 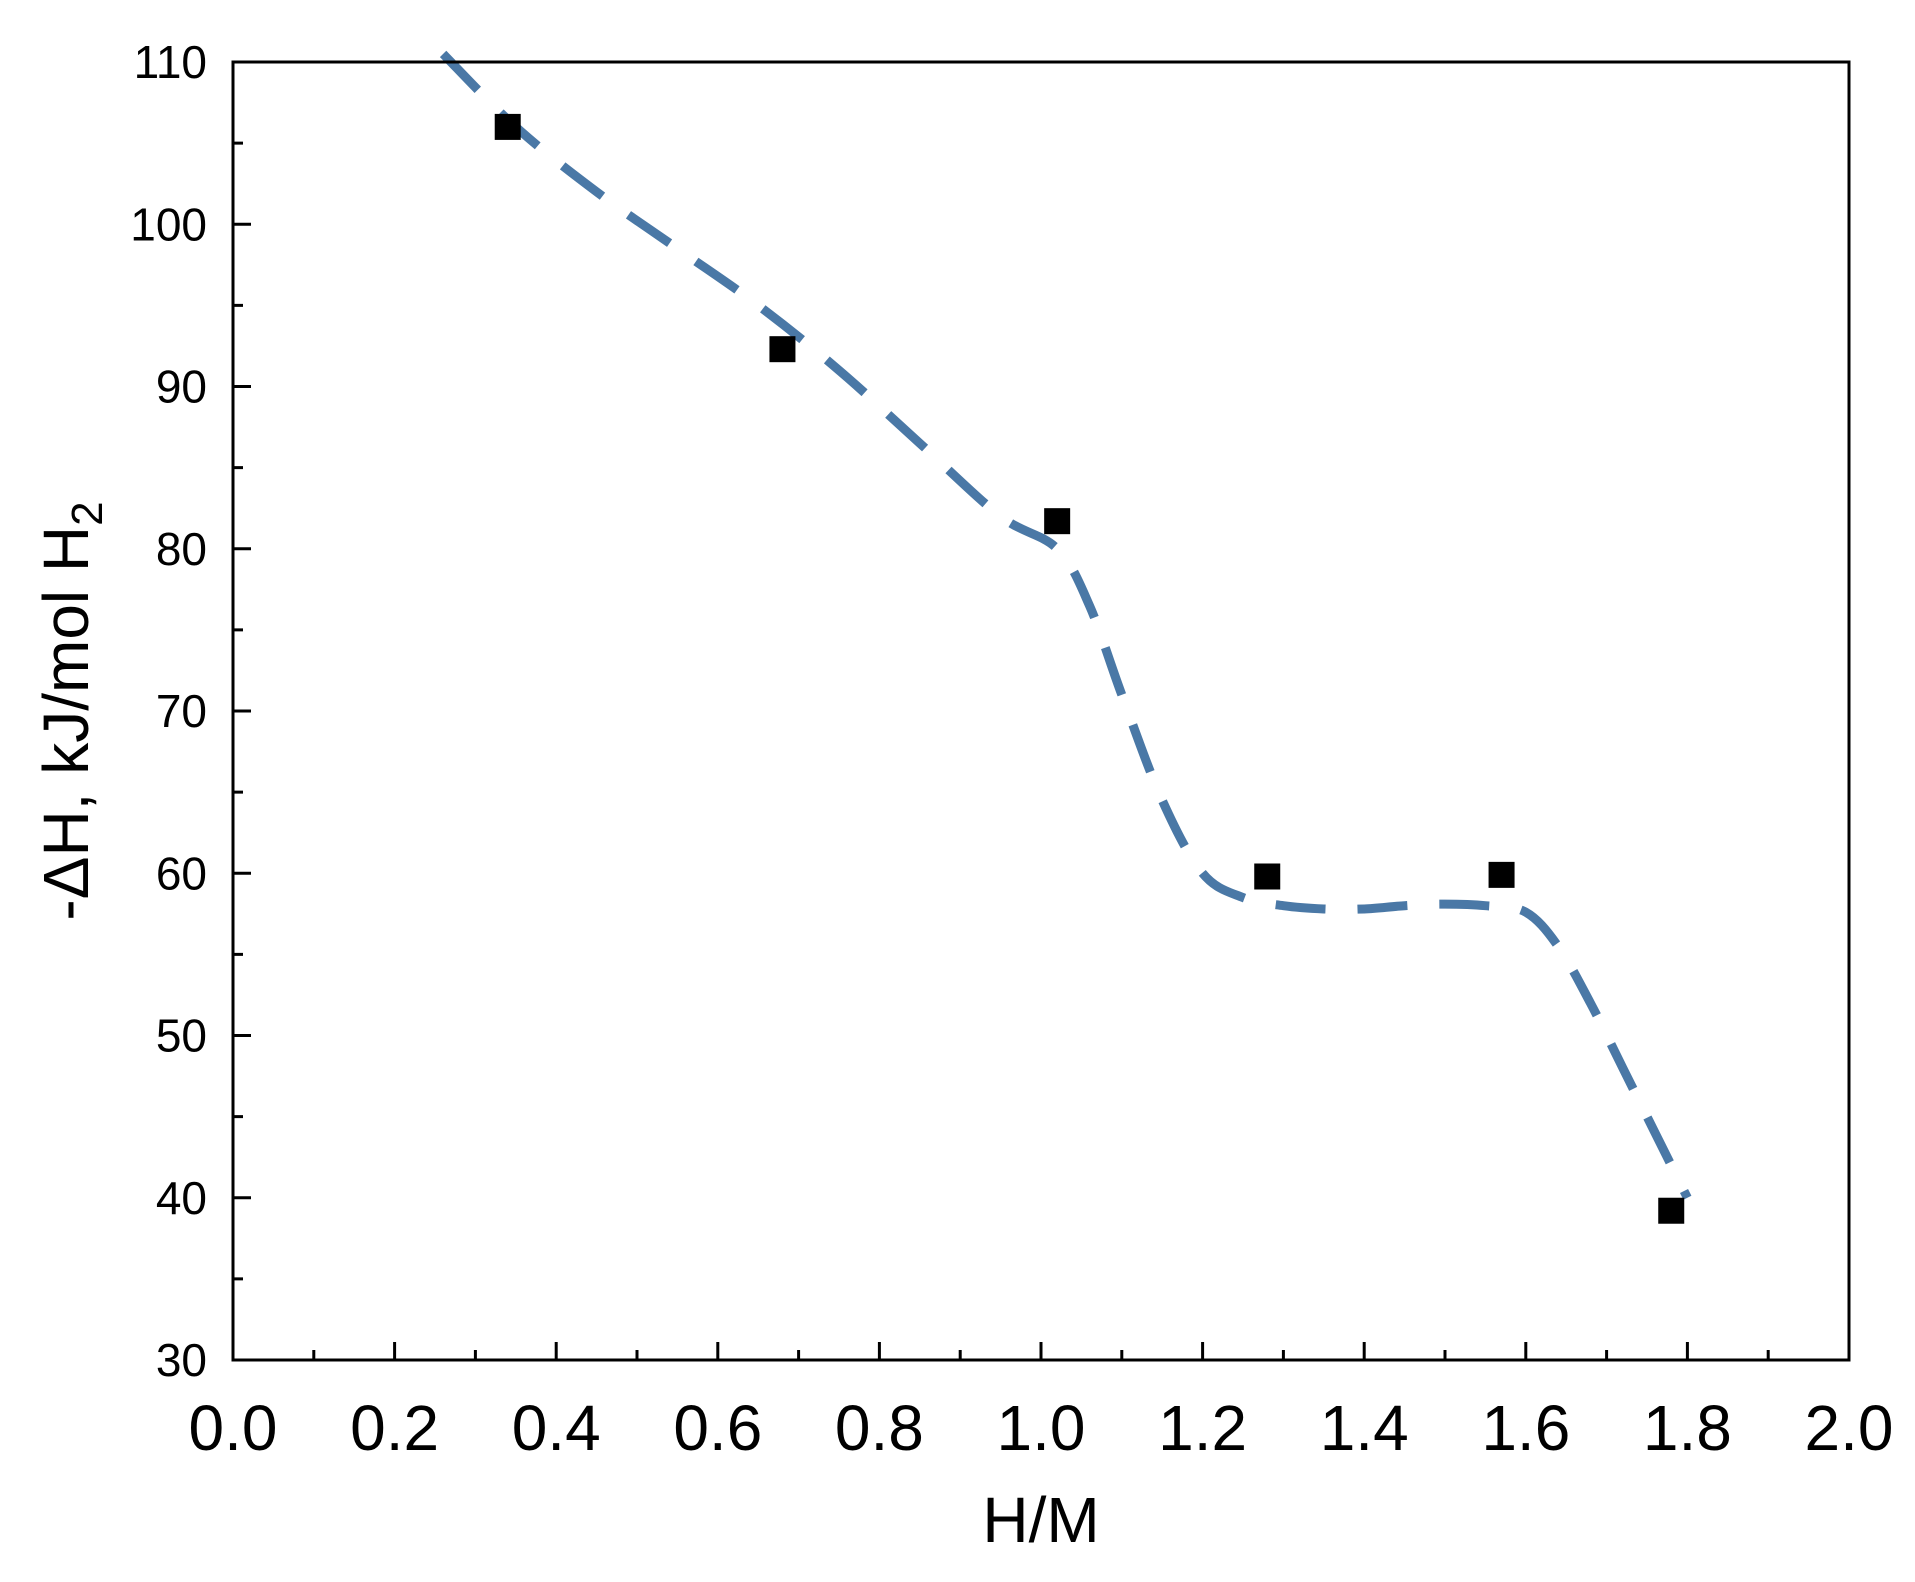 What do you see at coordinates (170, 62) in the screenshot?
I see `y-tick-label: 110` at bounding box center [170, 62].